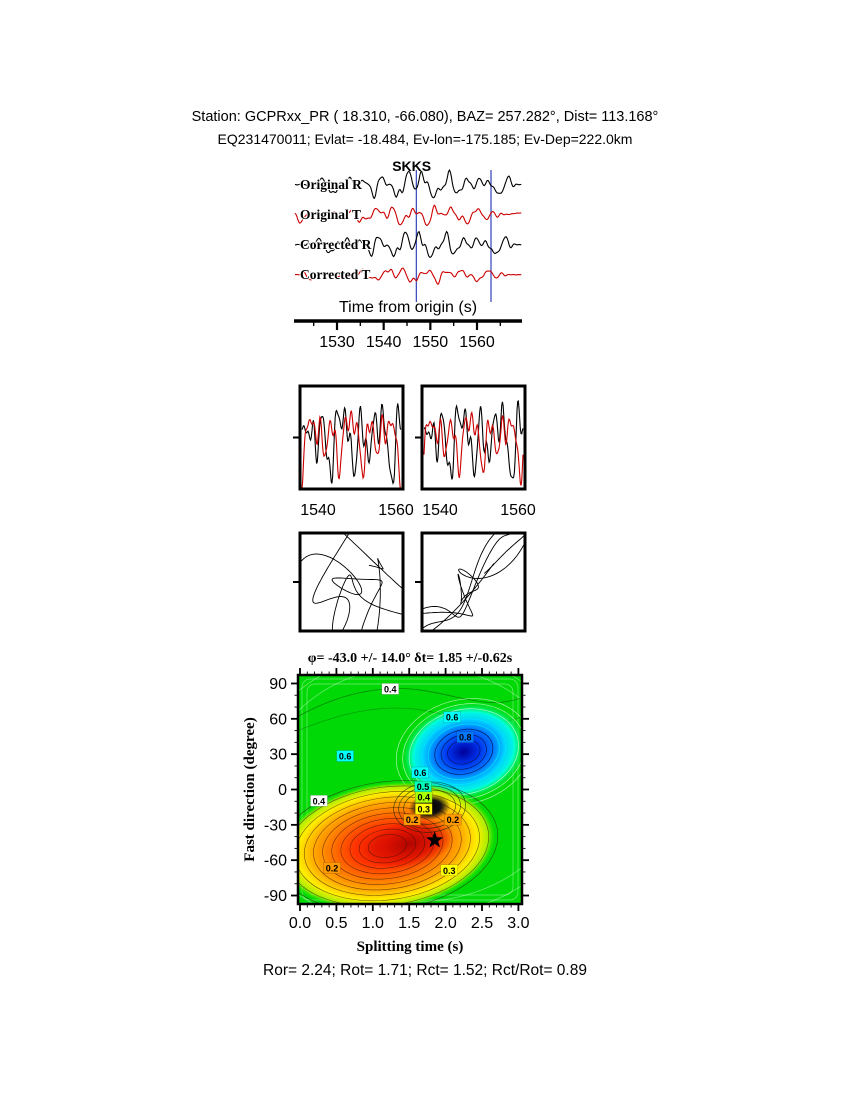 This screenshot has width=850, height=1100. What do you see at coordinates (409, 923) in the screenshot?
I see `x-tick-label: 1.5` at bounding box center [409, 923].